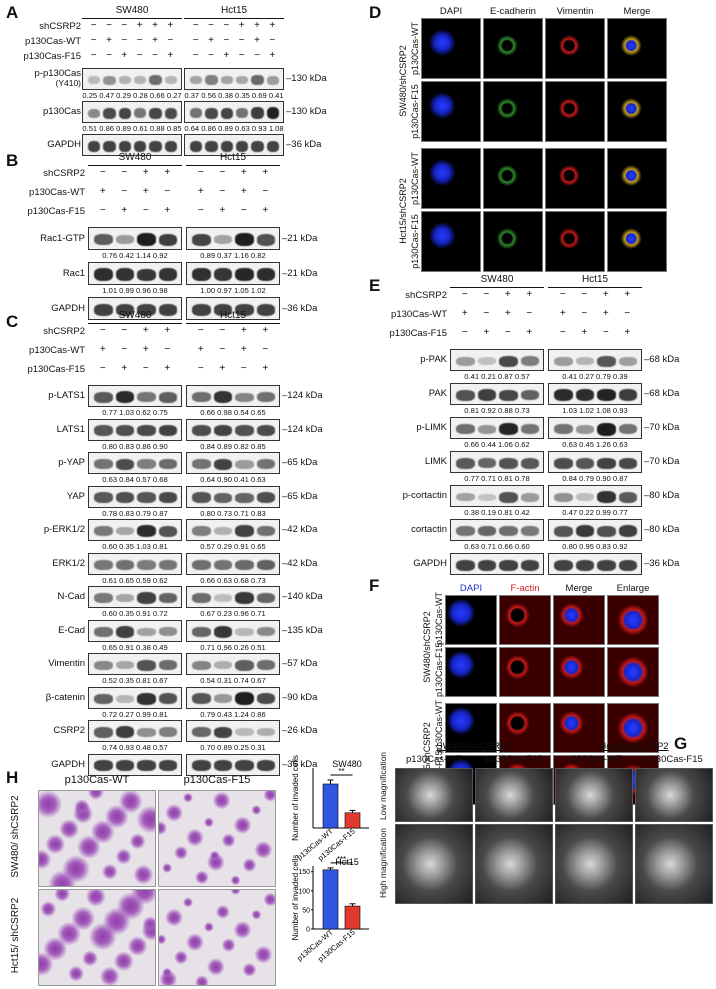  I want to click on channel-label: E-cadherin, so click(513, 11).